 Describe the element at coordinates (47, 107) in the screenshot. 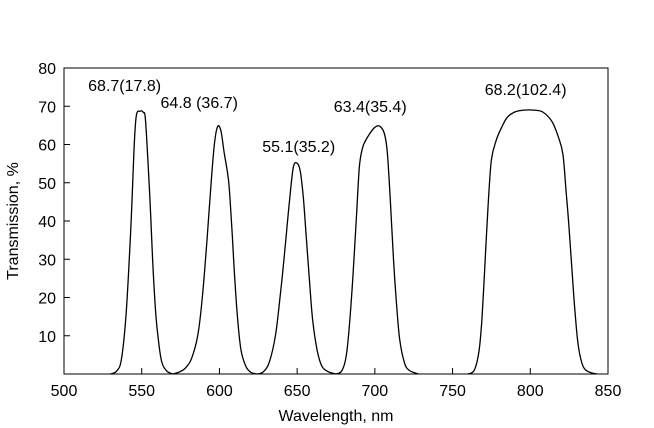

I see `y-tick-label: 70` at that location.